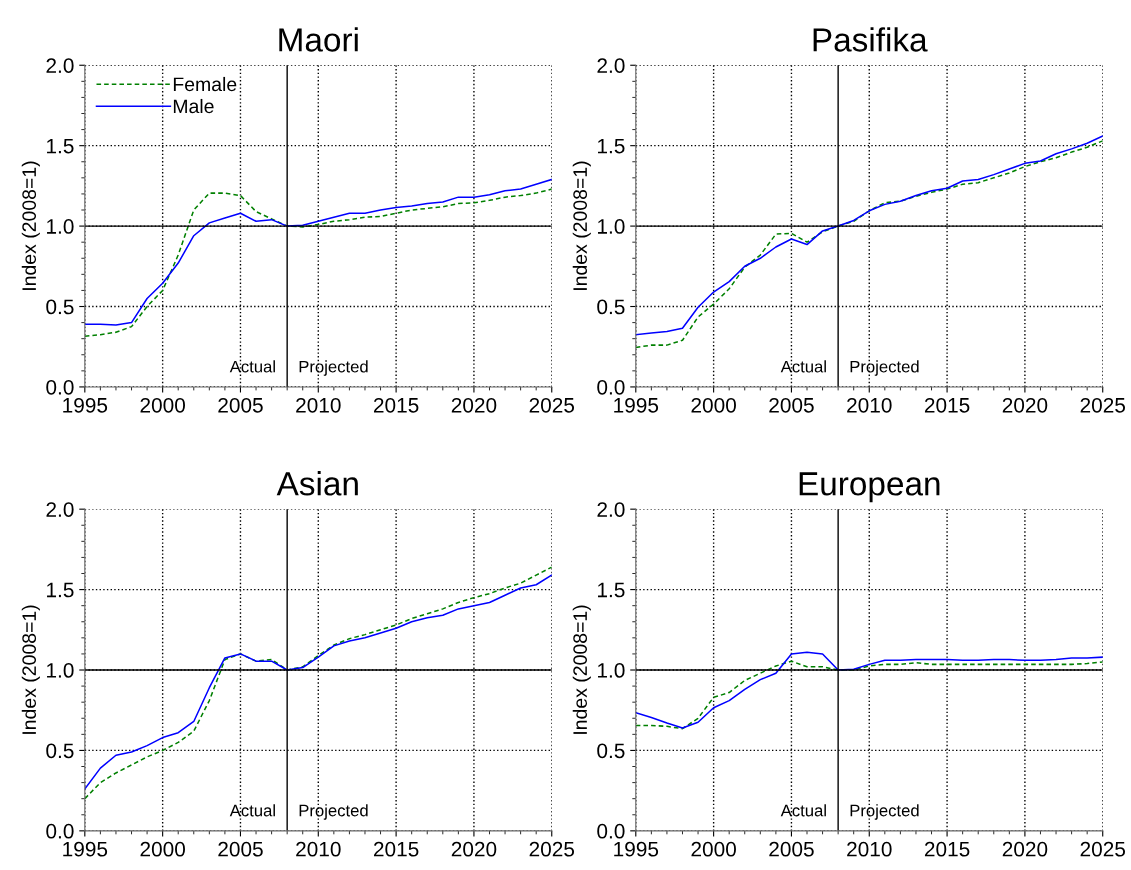  Describe the element at coordinates (869, 487) in the screenshot. I see `chart-title: European` at that location.